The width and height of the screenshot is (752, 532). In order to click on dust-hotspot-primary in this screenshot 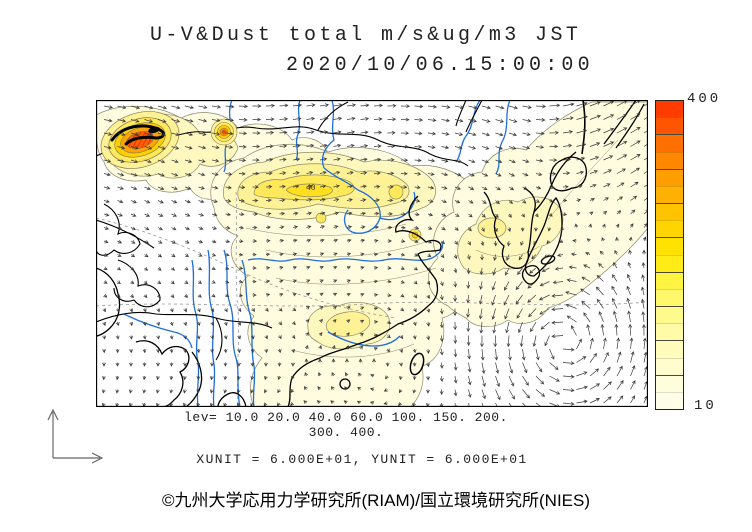, I will do `click(140, 140)`.